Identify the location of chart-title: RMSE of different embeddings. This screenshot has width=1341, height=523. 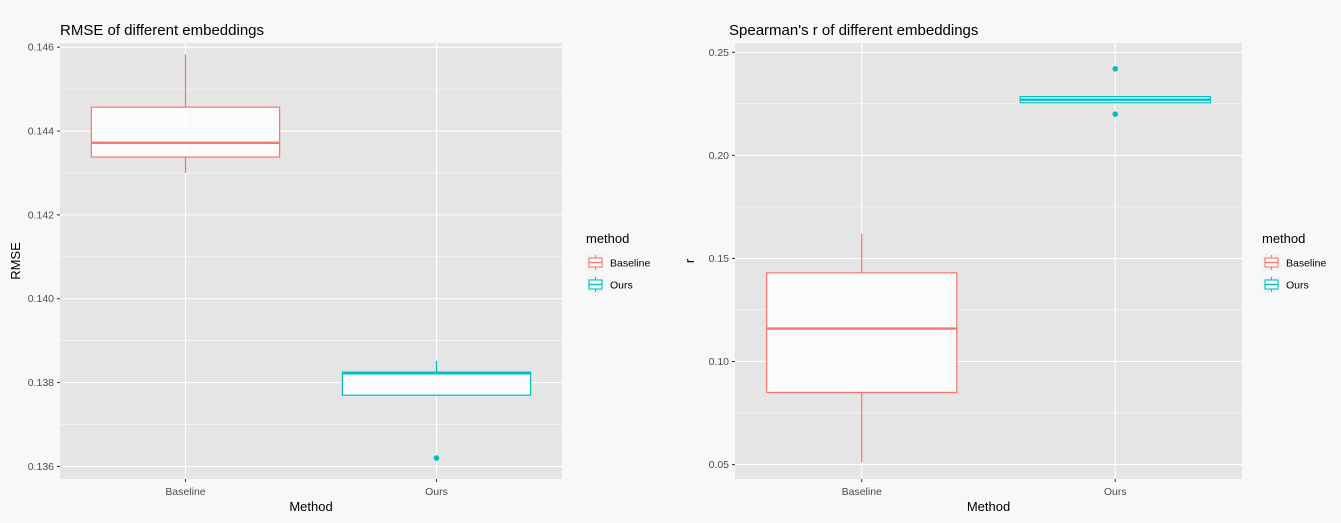
(162, 30).